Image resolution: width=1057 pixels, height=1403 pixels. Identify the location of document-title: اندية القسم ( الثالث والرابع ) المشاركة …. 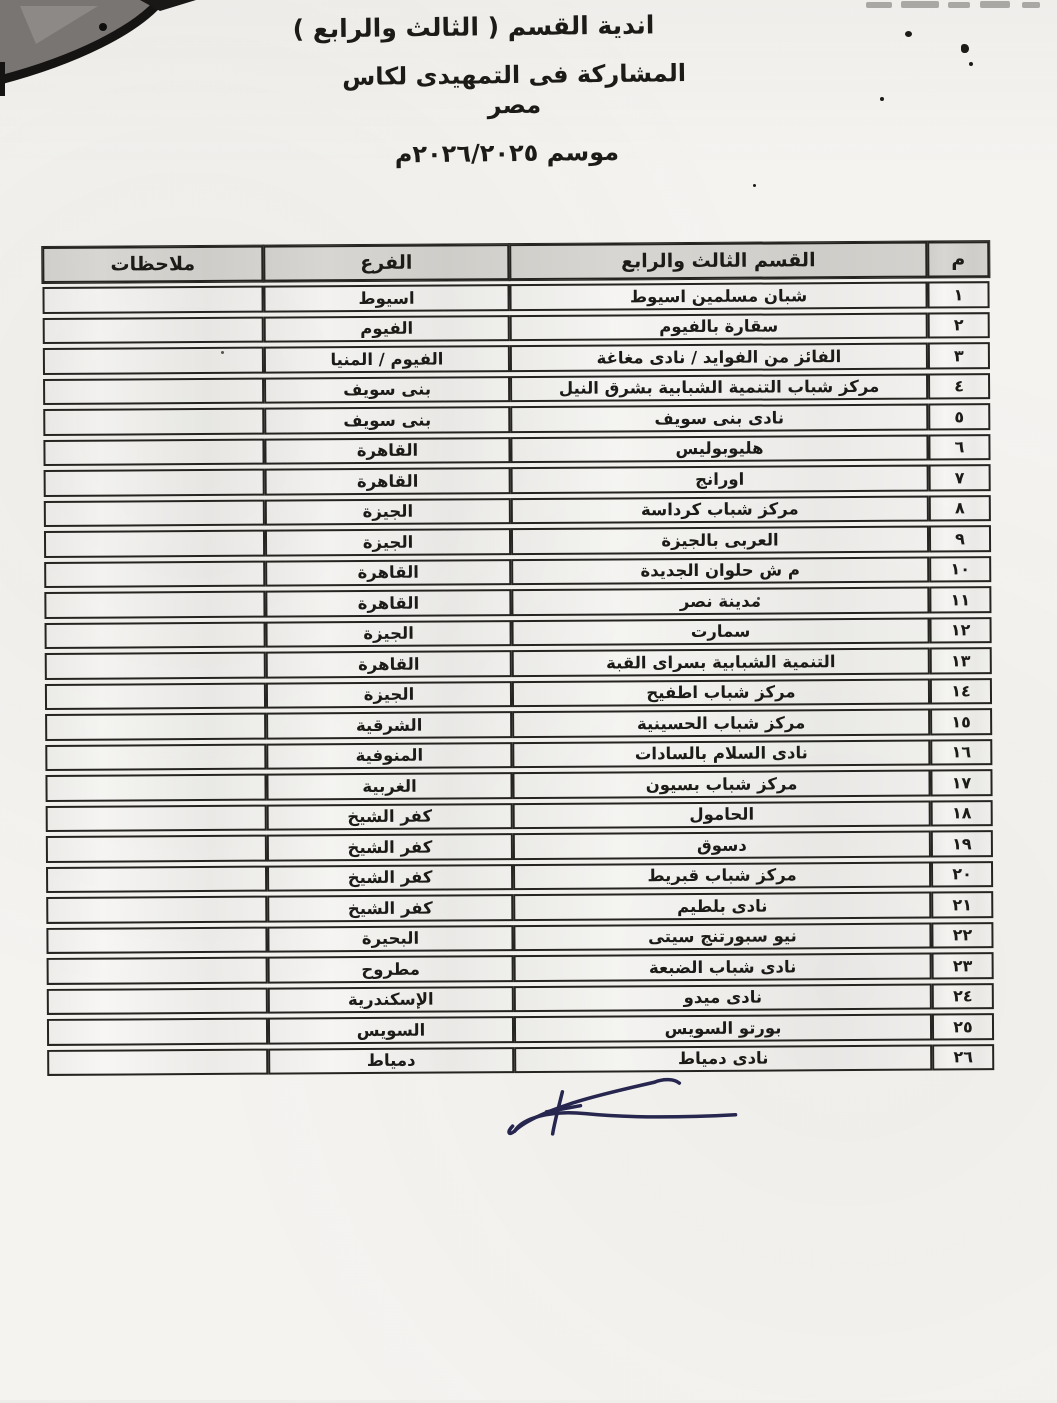
(499, 99).